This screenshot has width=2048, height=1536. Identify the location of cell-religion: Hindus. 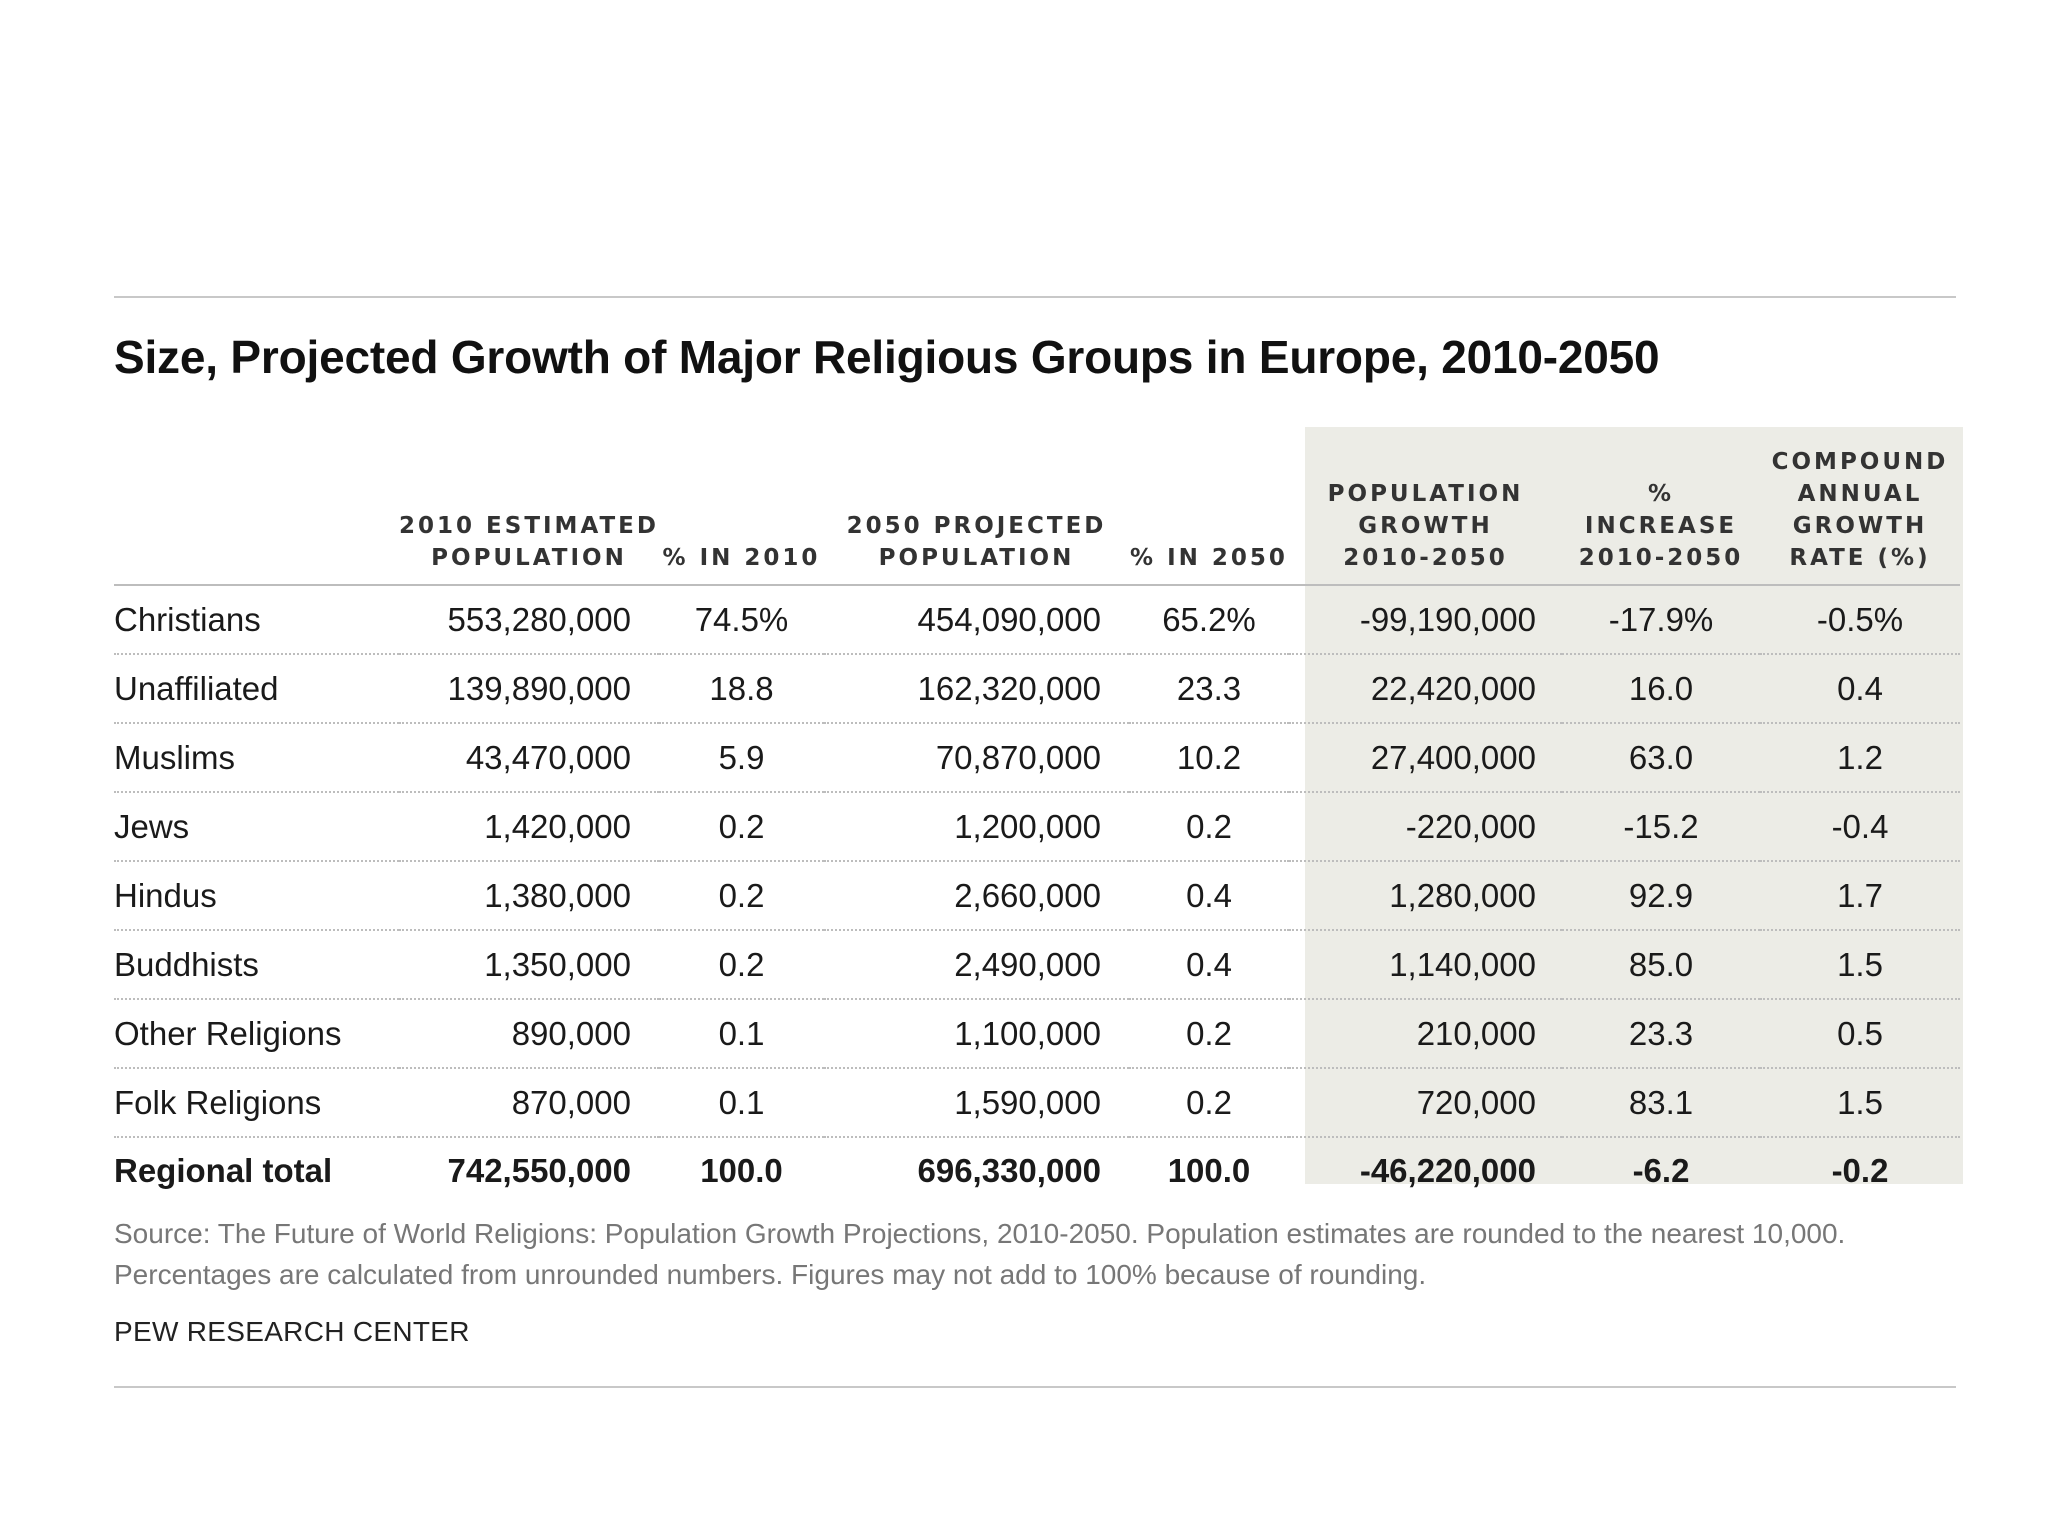
(256, 896).